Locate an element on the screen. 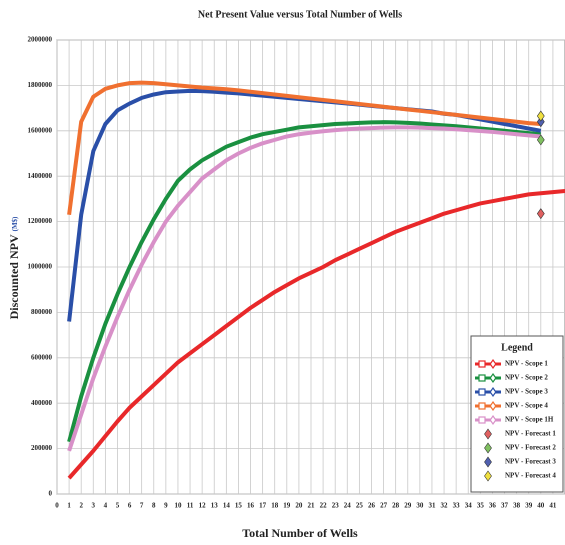  x-tick-label: 32 is located at coordinates (445, 506).